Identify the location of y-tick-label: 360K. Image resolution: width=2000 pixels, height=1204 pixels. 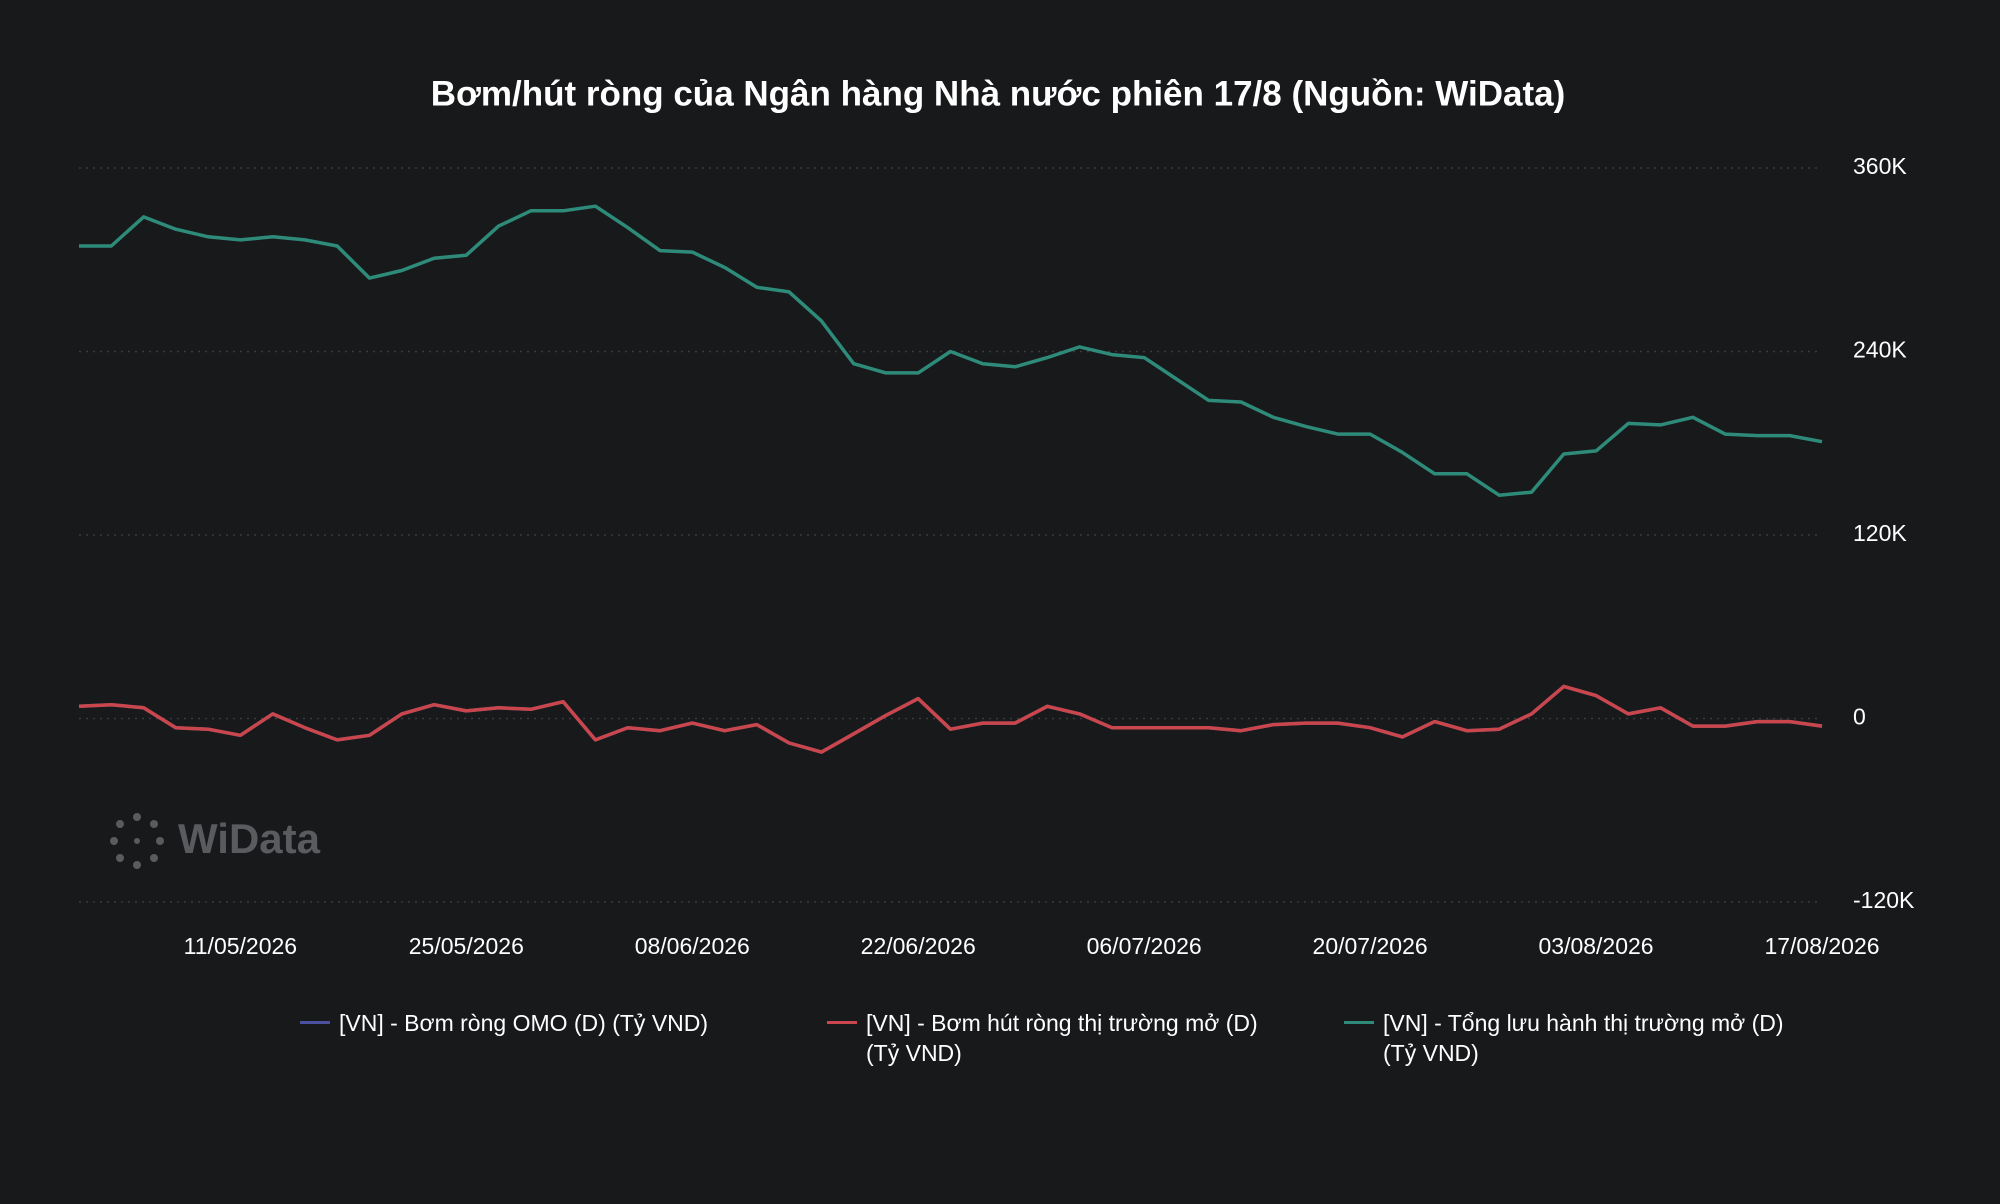
(1880, 166).